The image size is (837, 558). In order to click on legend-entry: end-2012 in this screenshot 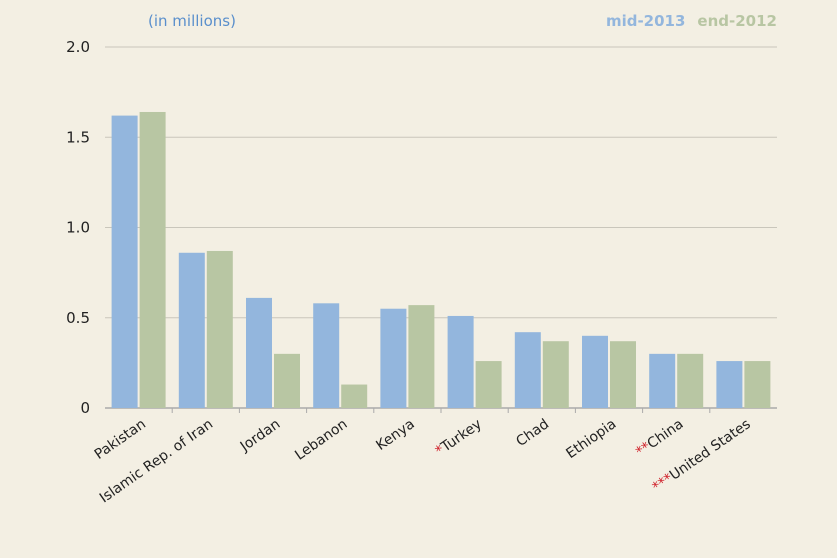, I will do `click(737, 21)`.